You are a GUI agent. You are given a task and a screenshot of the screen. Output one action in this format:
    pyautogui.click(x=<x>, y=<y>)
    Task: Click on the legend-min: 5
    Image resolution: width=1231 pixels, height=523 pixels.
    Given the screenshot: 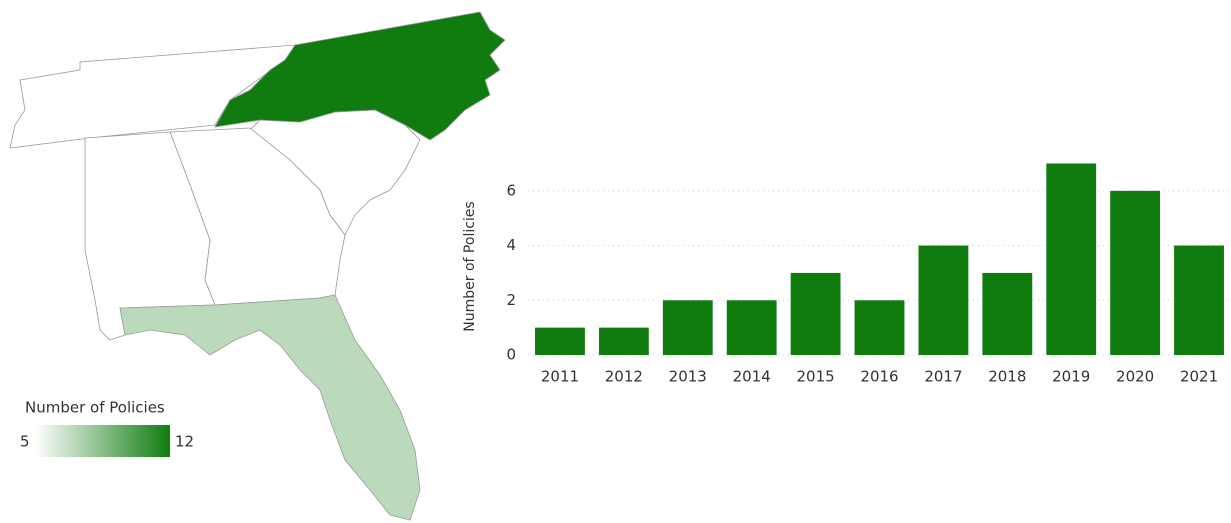 What is the action you would take?
    pyautogui.click(x=25, y=442)
    